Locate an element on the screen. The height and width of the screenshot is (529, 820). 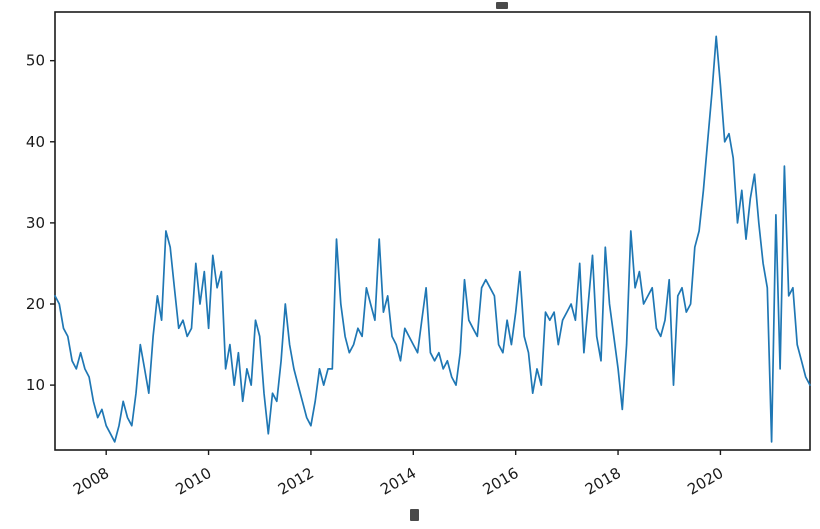
cropped-xlabel-artifact is located at coordinates (414, 515).